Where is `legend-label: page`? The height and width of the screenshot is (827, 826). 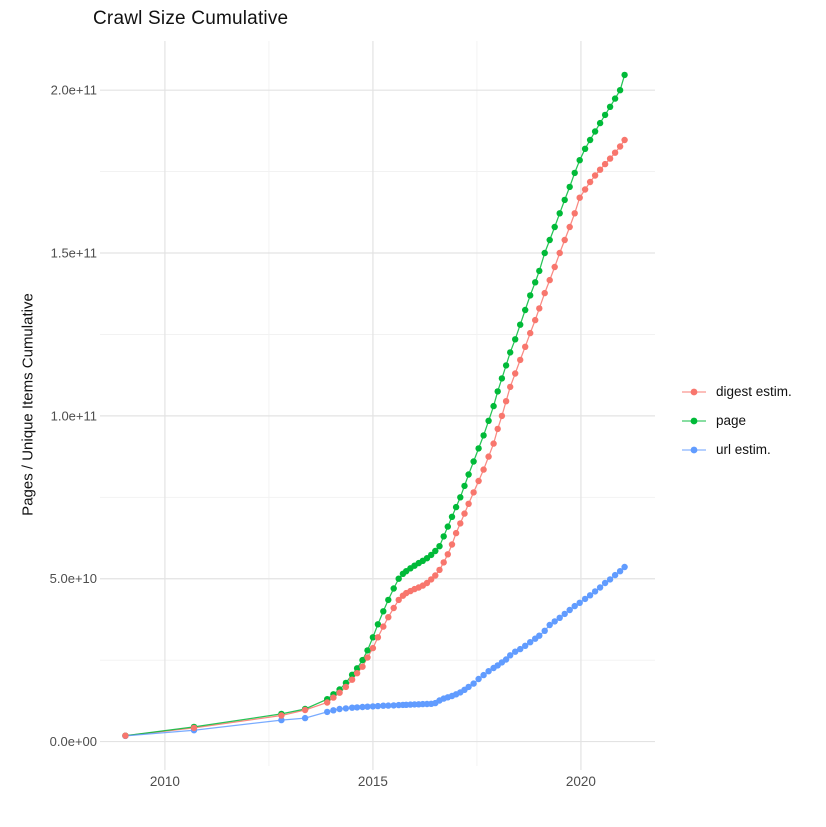 legend-label: page is located at coordinates (731, 420).